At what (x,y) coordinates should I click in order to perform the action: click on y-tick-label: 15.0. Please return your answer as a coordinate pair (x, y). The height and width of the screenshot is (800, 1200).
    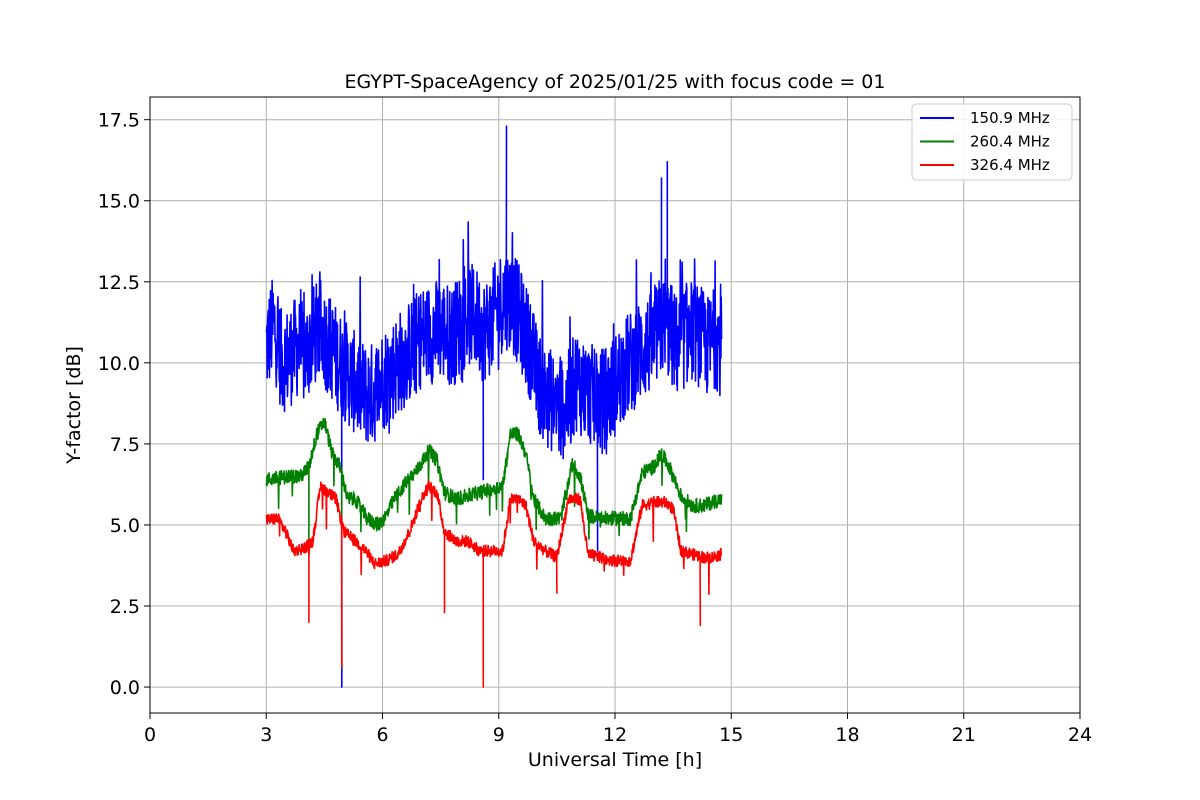
    Looking at the image, I should click on (119, 202).